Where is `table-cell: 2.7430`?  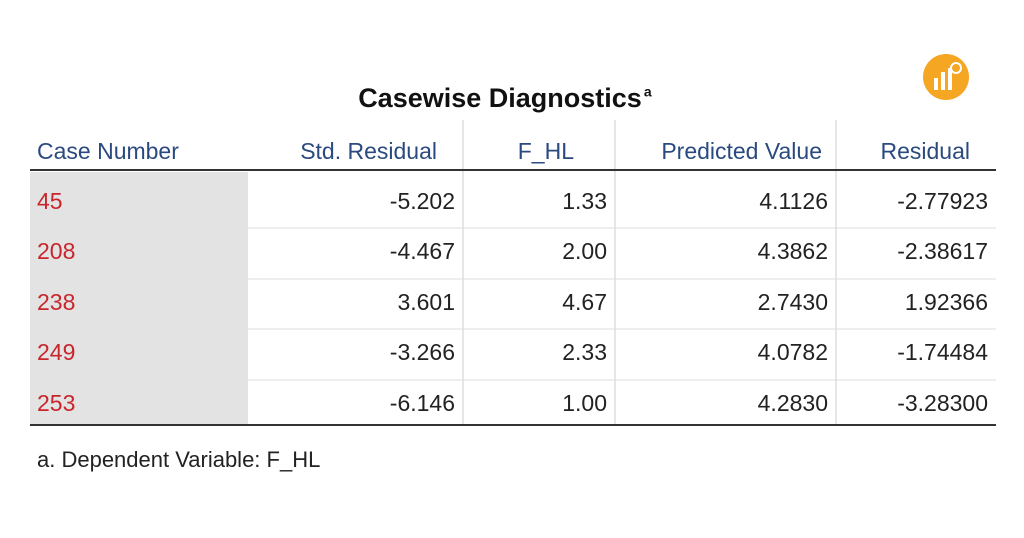 table-cell: 2.7430 is located at coordinates (793, 302).